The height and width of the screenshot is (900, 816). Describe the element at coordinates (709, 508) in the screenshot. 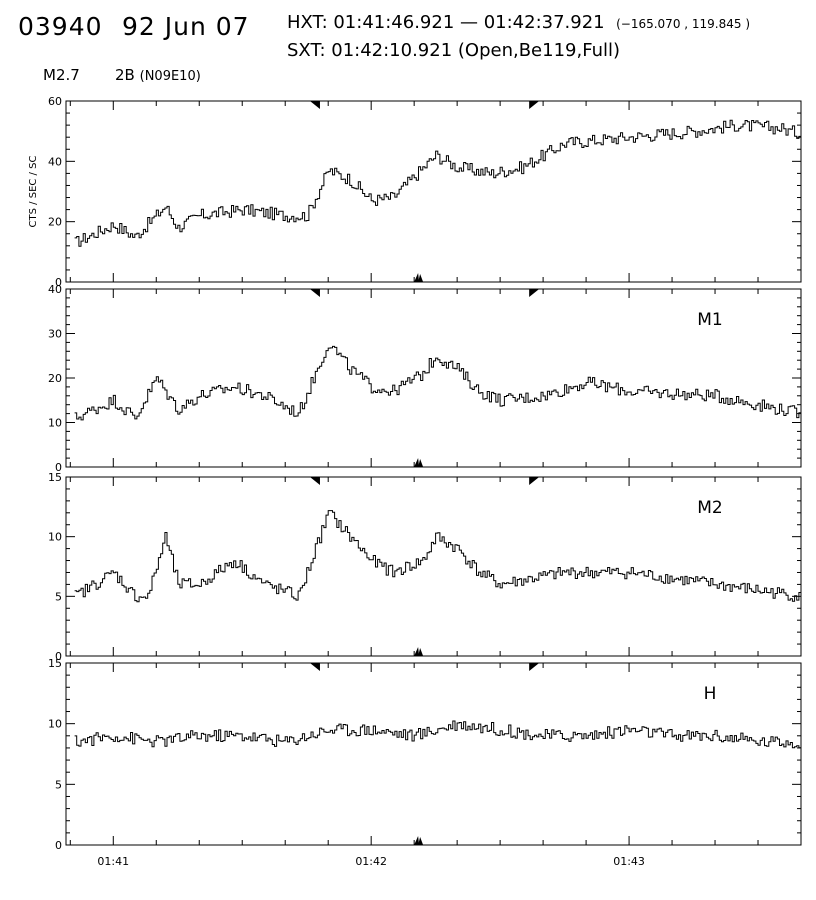

I see `panel-label: M2` at that location.